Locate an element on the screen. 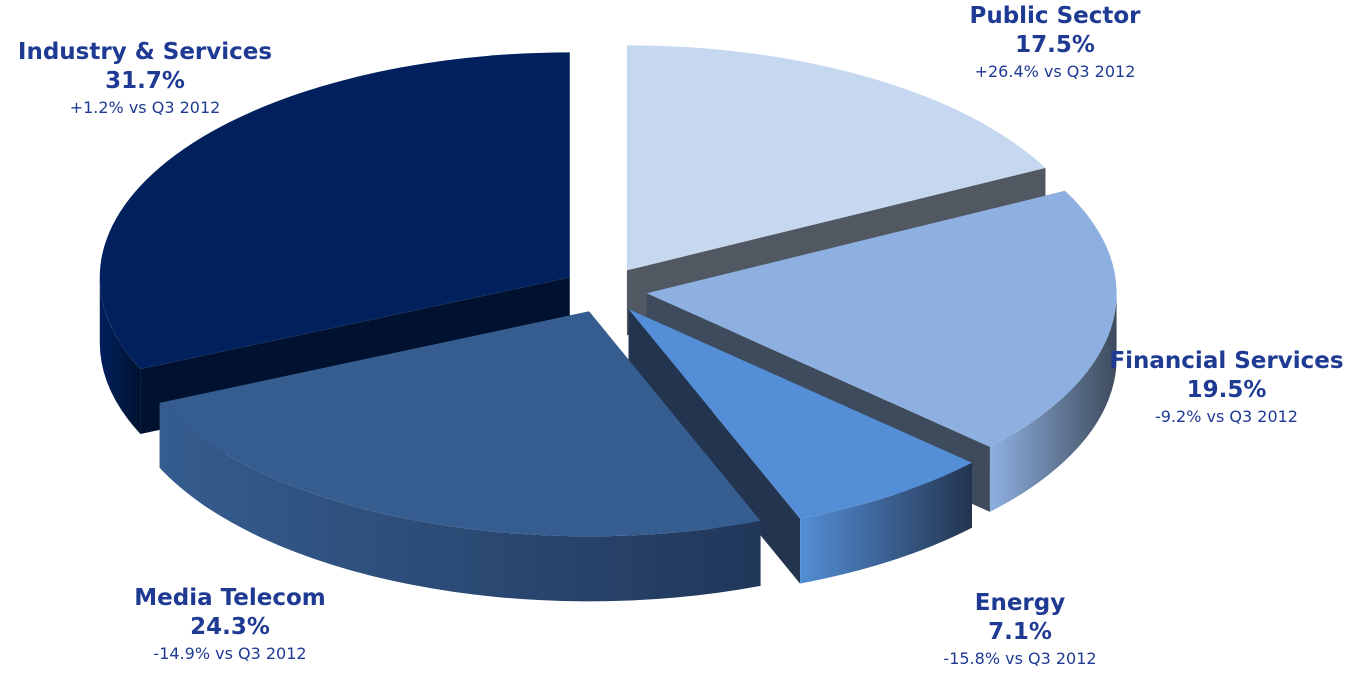 The width and height of the screenshot is (1353, 685). slice-top-financial-services is located at coordinates (881, 318).